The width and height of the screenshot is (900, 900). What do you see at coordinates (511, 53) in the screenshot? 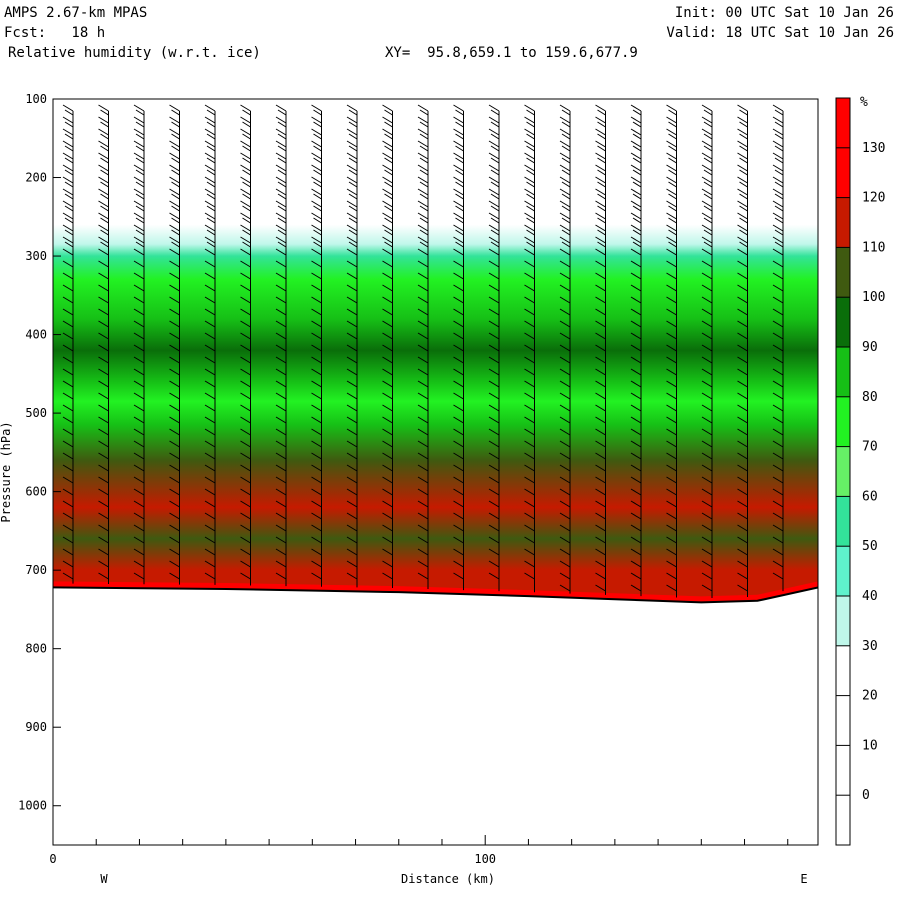
I see `xy-range: XY= 95.8,659.1 to 159.6,677.9` at bounding box center [511, 53].